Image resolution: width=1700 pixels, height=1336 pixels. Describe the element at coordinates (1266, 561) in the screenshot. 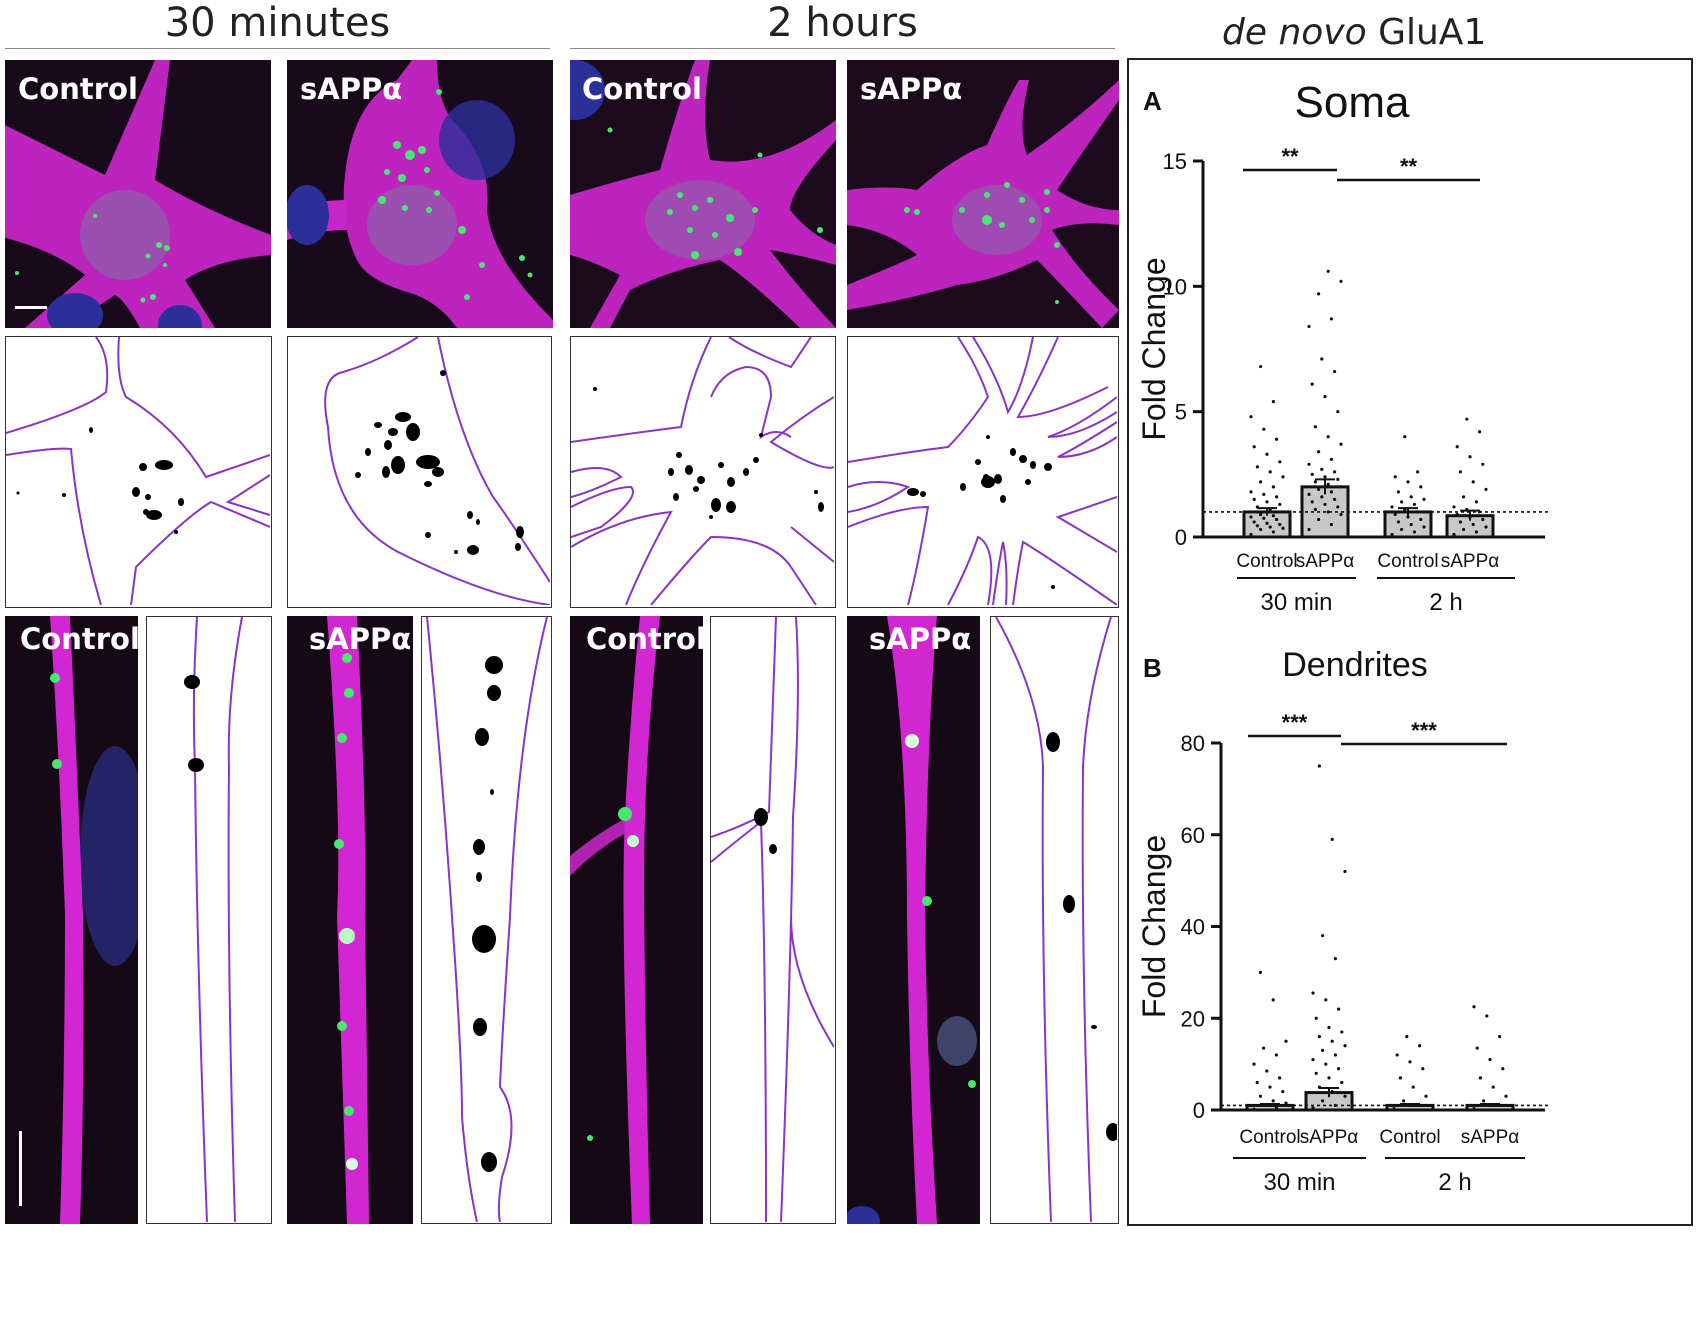

I see `chart-a-category-0: Control` at that location.